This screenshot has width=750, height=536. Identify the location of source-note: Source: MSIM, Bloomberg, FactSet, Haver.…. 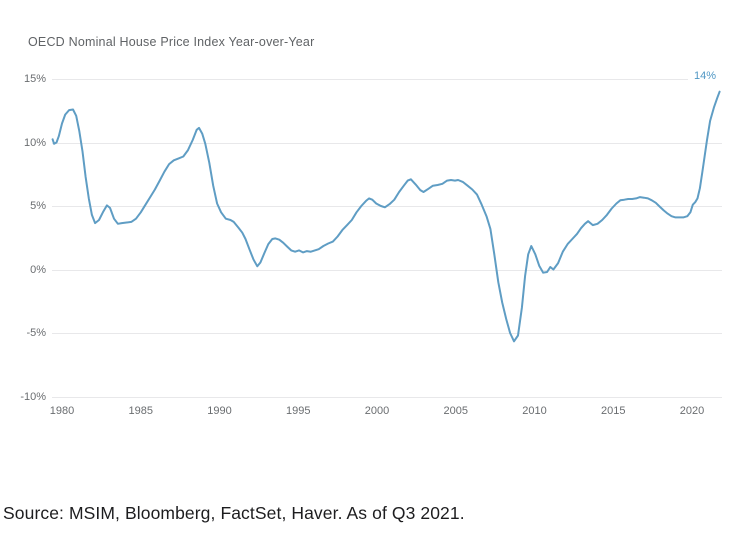
(234, 513).